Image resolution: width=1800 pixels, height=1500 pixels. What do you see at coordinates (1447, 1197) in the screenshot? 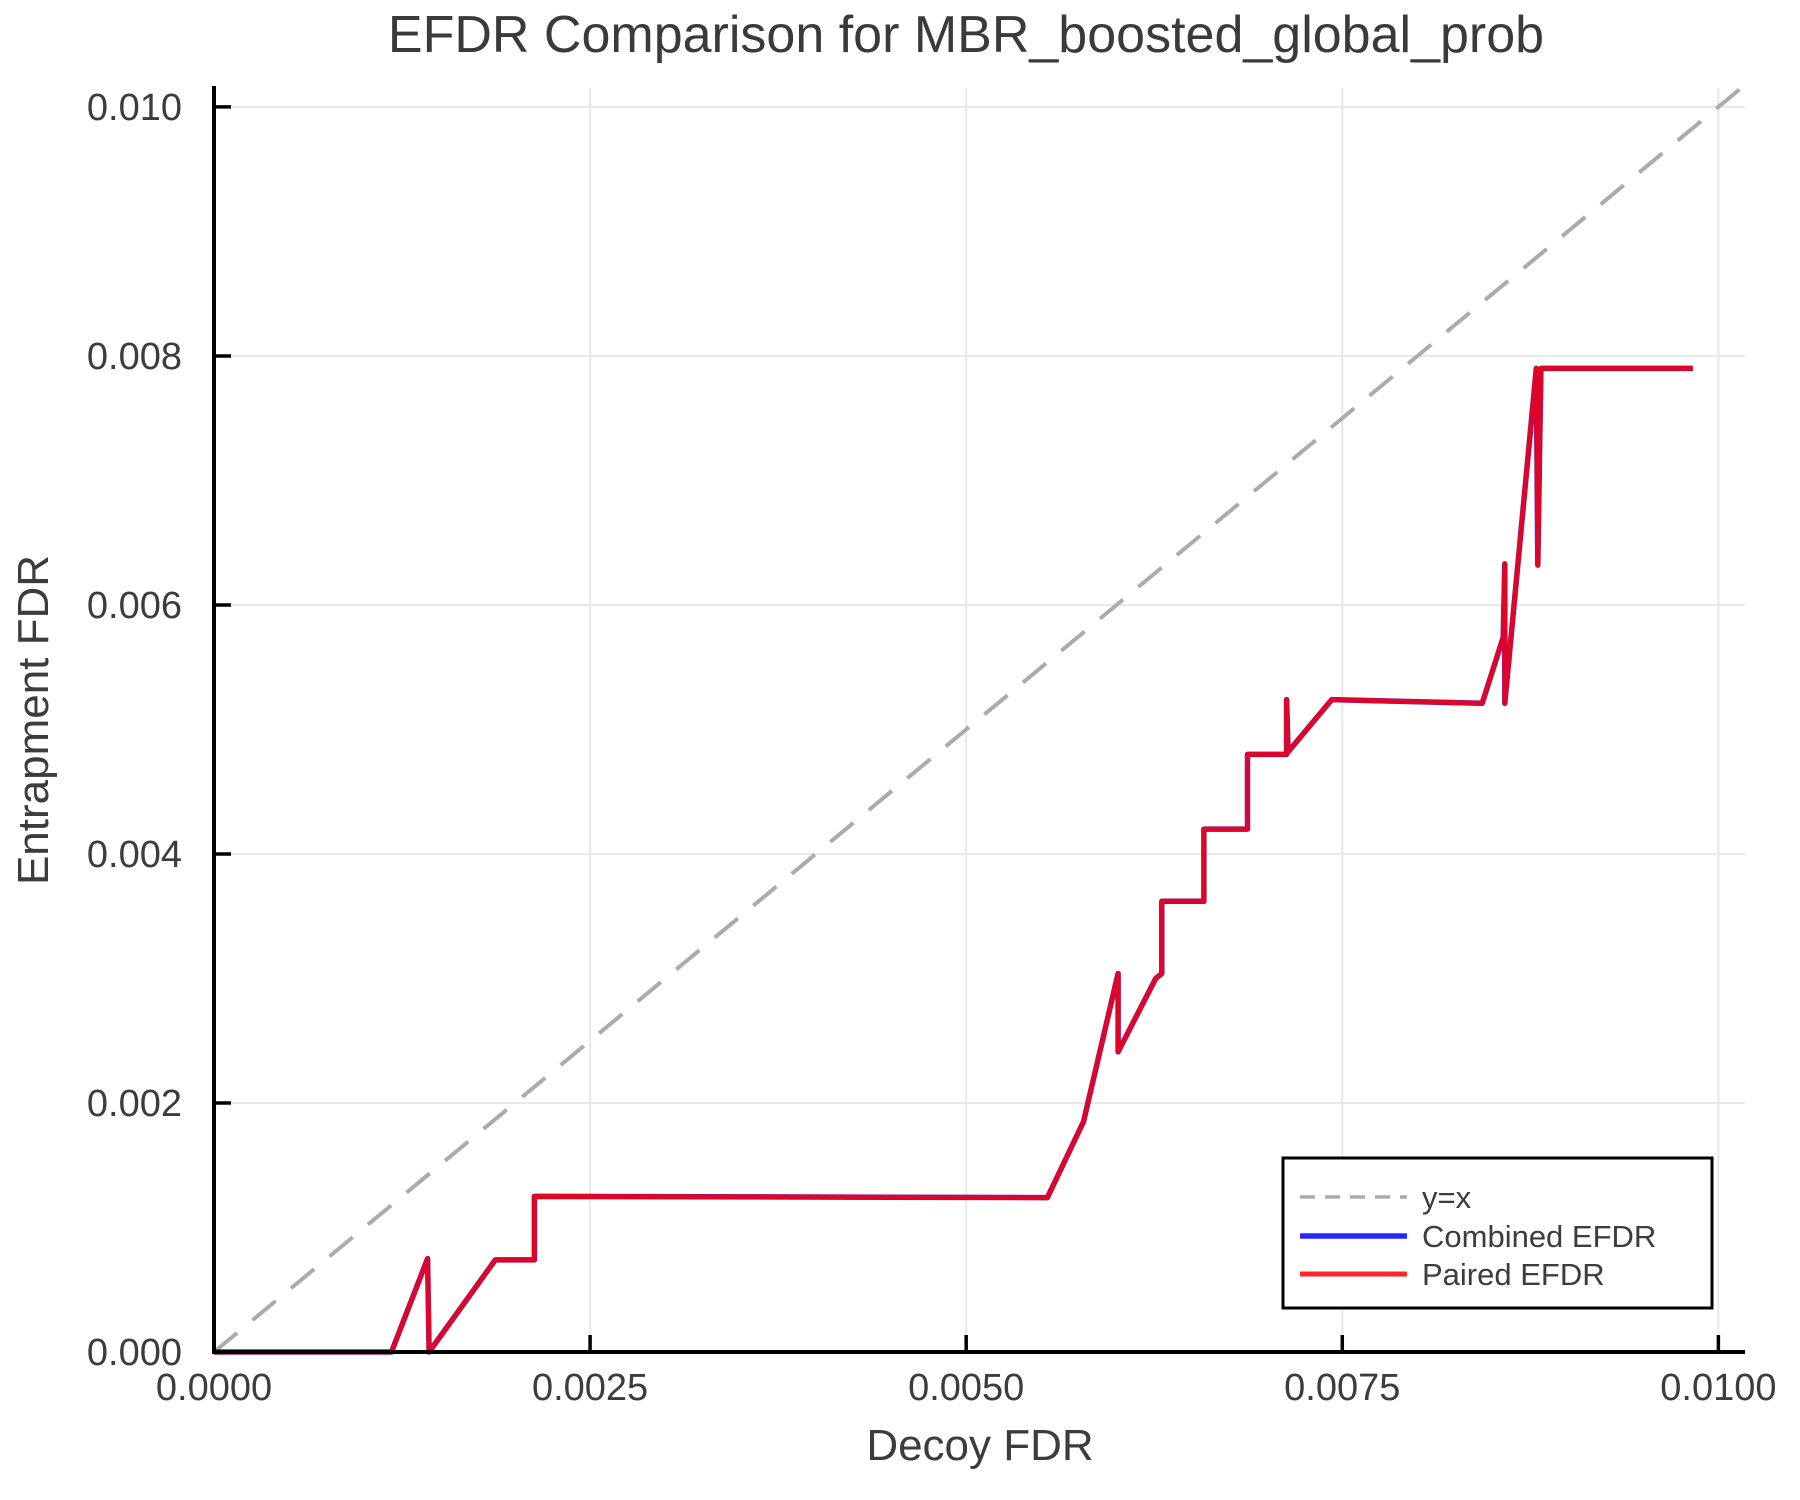
I see `legend-label-yx: y=x` at bounding box center [1447, 1197].